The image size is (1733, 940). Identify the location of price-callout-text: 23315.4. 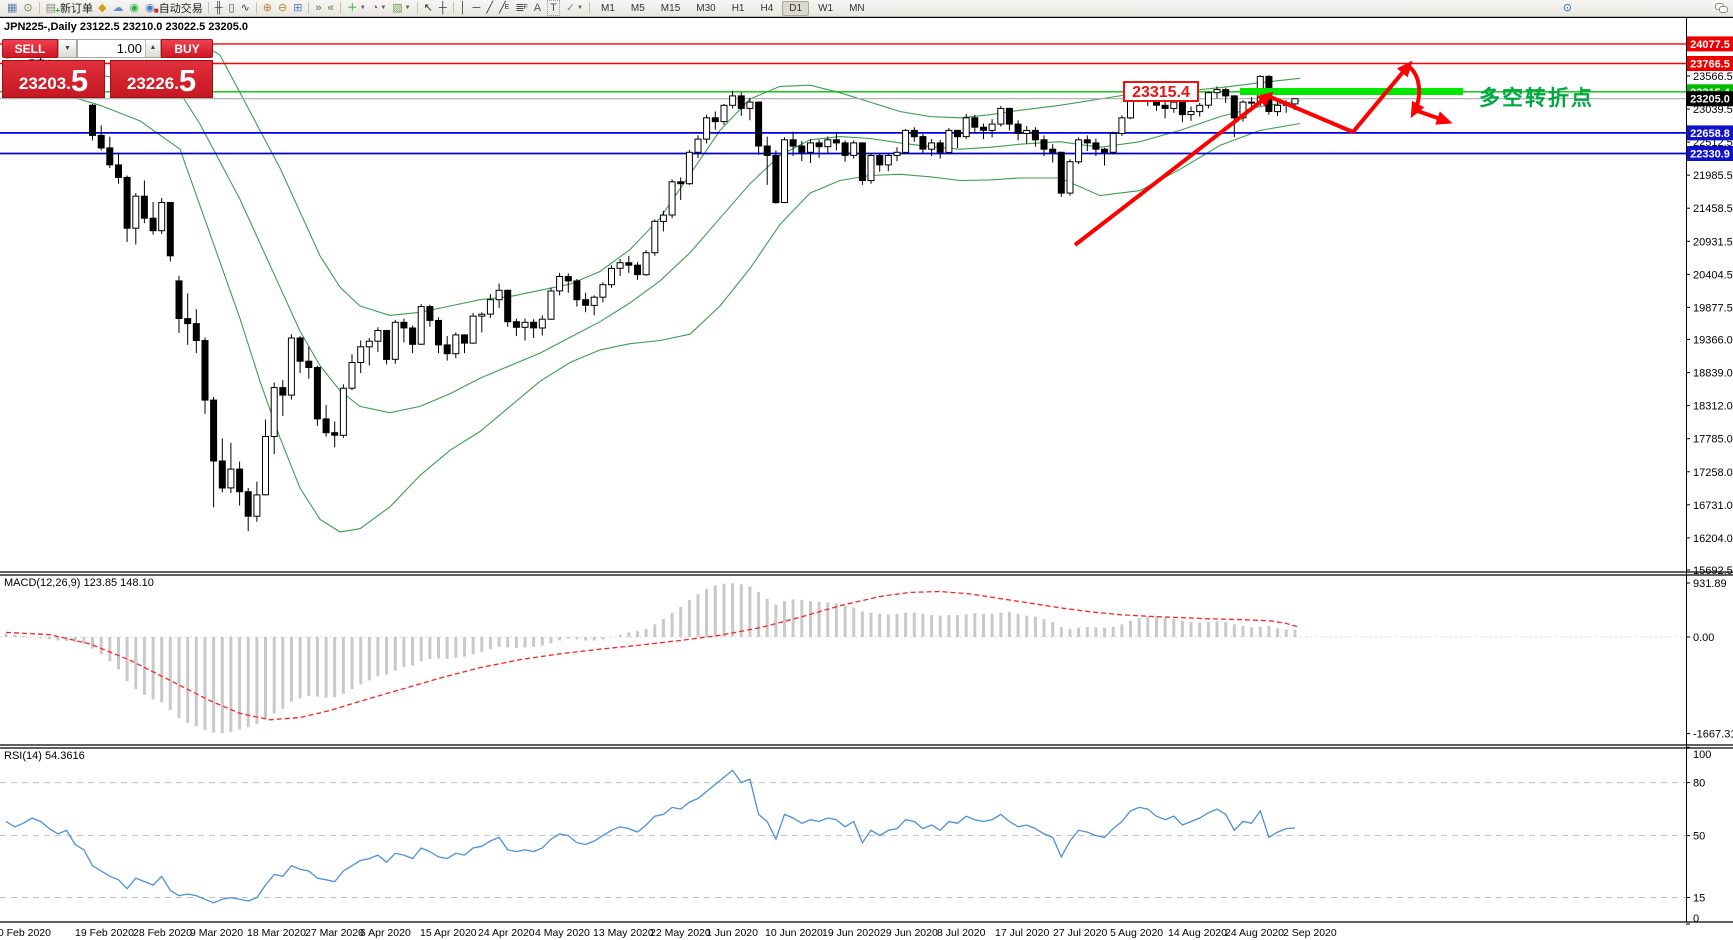
(1161, 92).